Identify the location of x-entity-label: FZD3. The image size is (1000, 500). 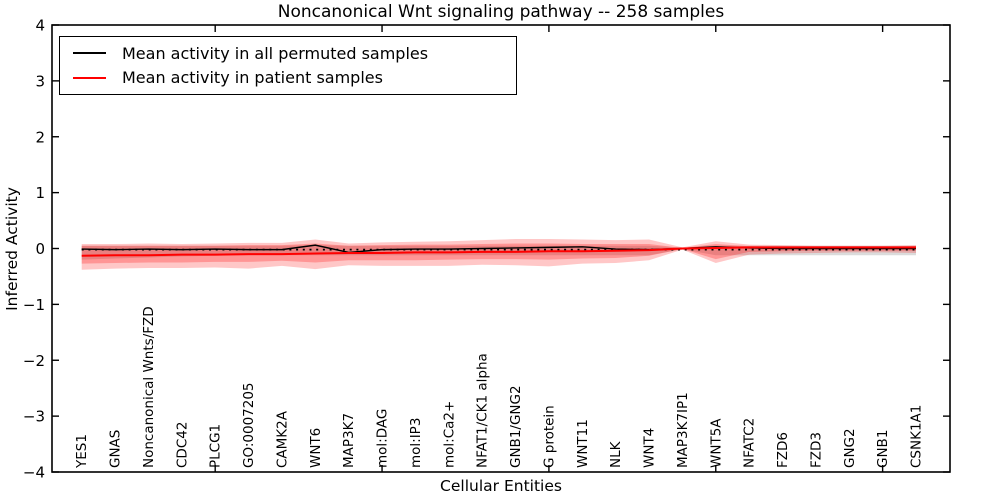
(816, 450).